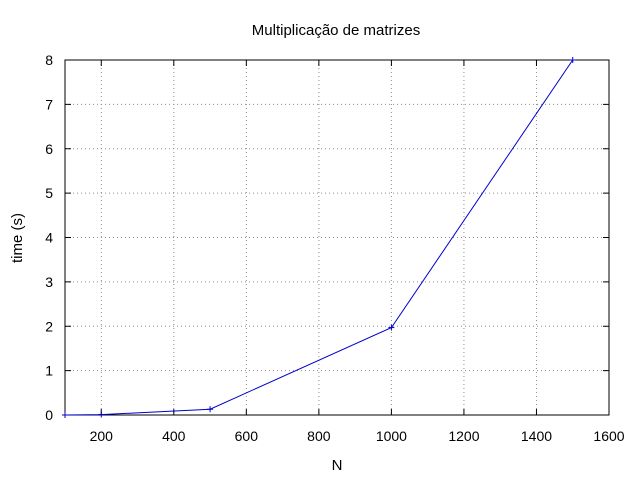 Image resolution: width=640 pixels, height=480 pixels. What do you see at coordinates (608, 436) in the screenshot?
I see `x-tick-label: 1600` at bounding box center [608, 436].